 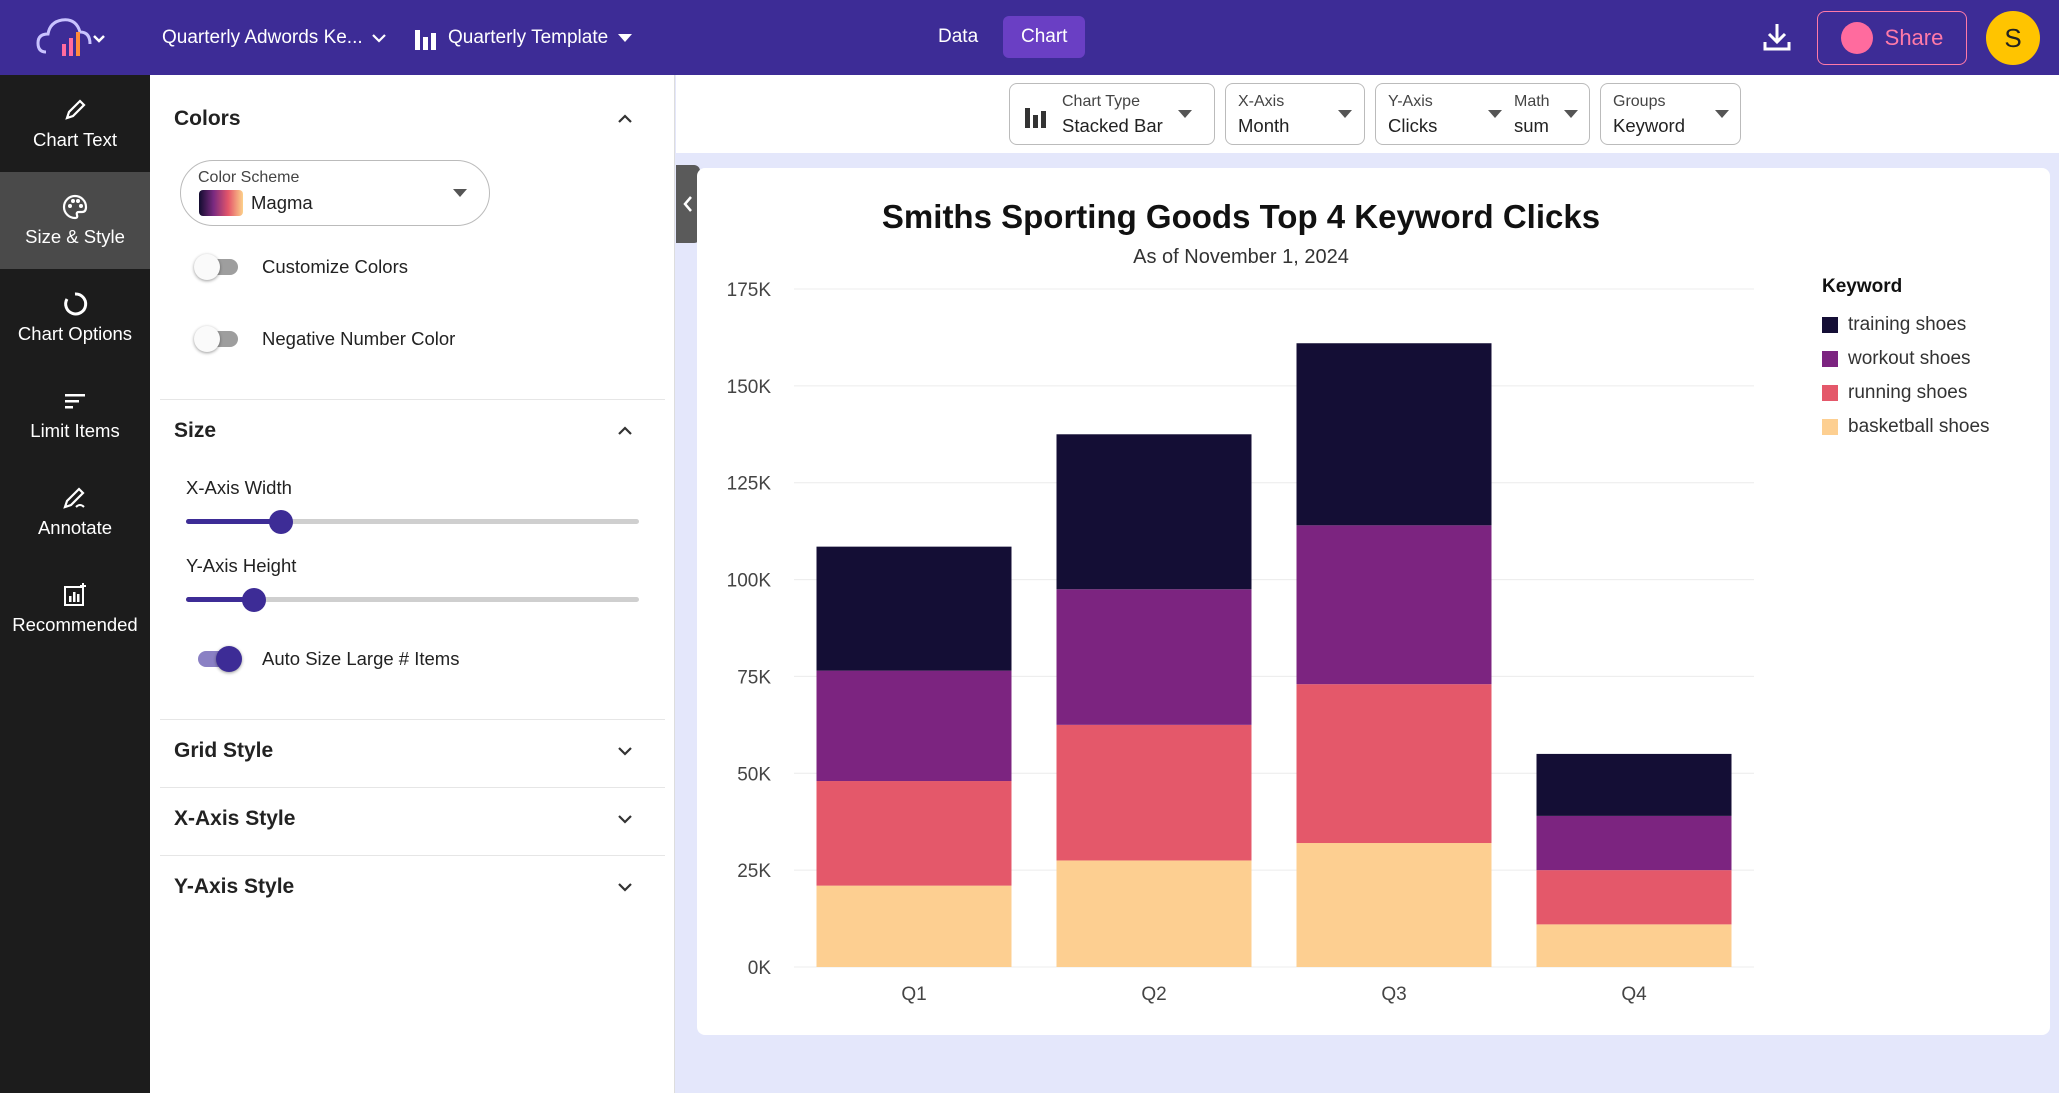 What do you see at coordinates (75, 400) in the screenshot?
I see `lines-icon` at bounding box center [75, 400].